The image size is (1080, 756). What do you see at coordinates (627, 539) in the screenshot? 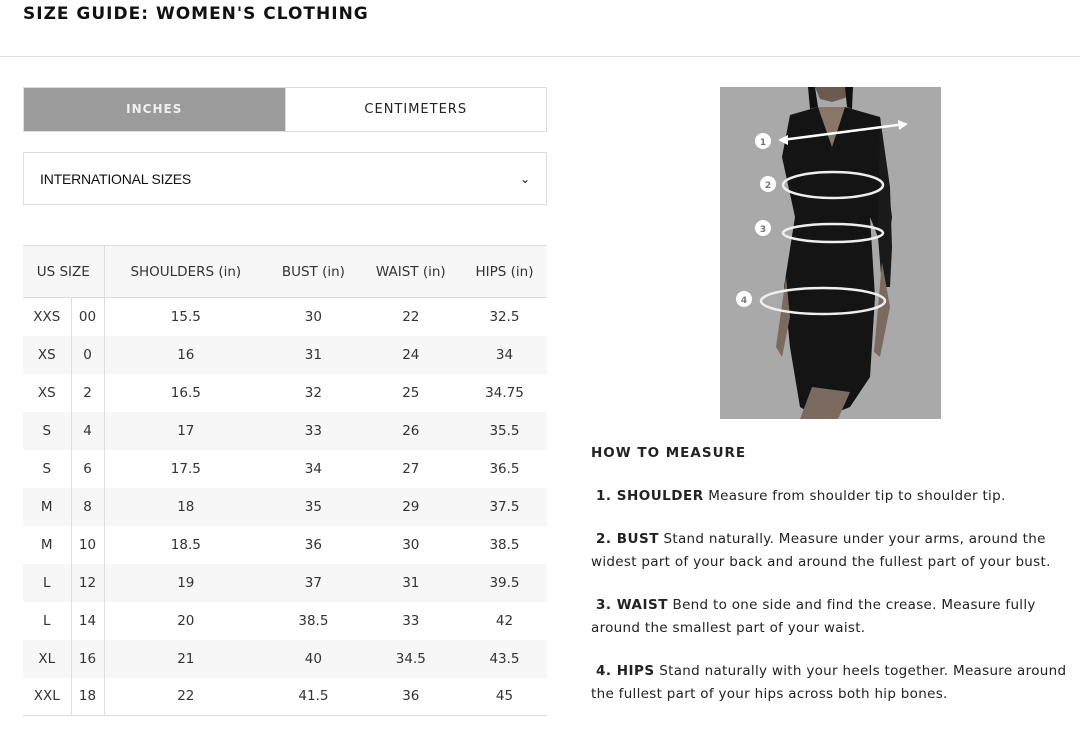
I see `step-label: 2. BUST` at bounding box center [627, 539].